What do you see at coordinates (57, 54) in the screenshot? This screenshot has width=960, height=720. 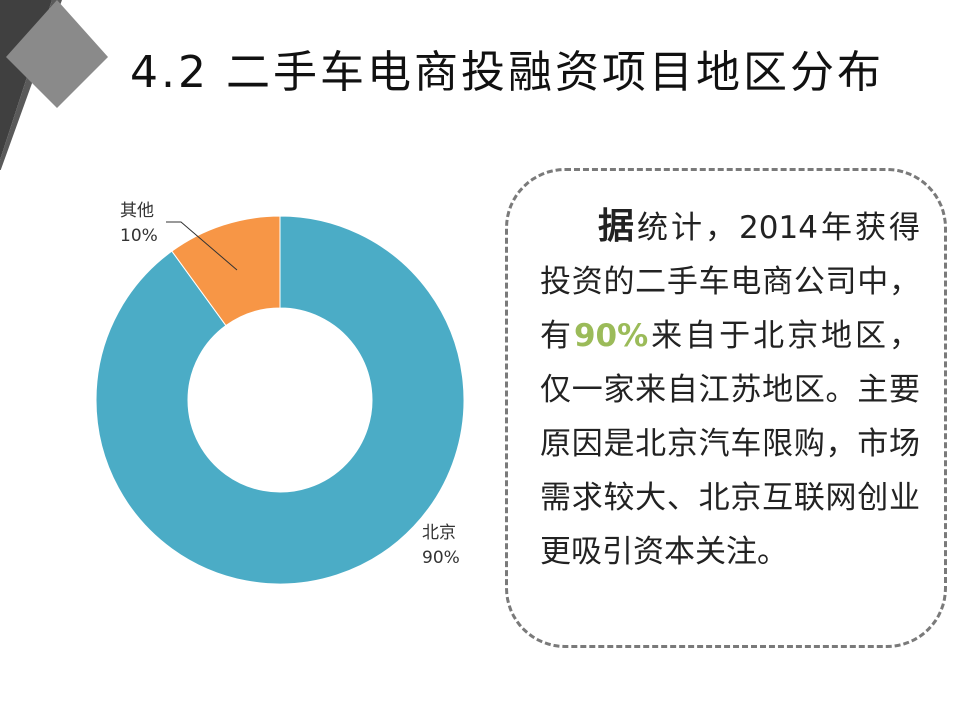 I see `corner-diamond` at bounding box center [57, 54].